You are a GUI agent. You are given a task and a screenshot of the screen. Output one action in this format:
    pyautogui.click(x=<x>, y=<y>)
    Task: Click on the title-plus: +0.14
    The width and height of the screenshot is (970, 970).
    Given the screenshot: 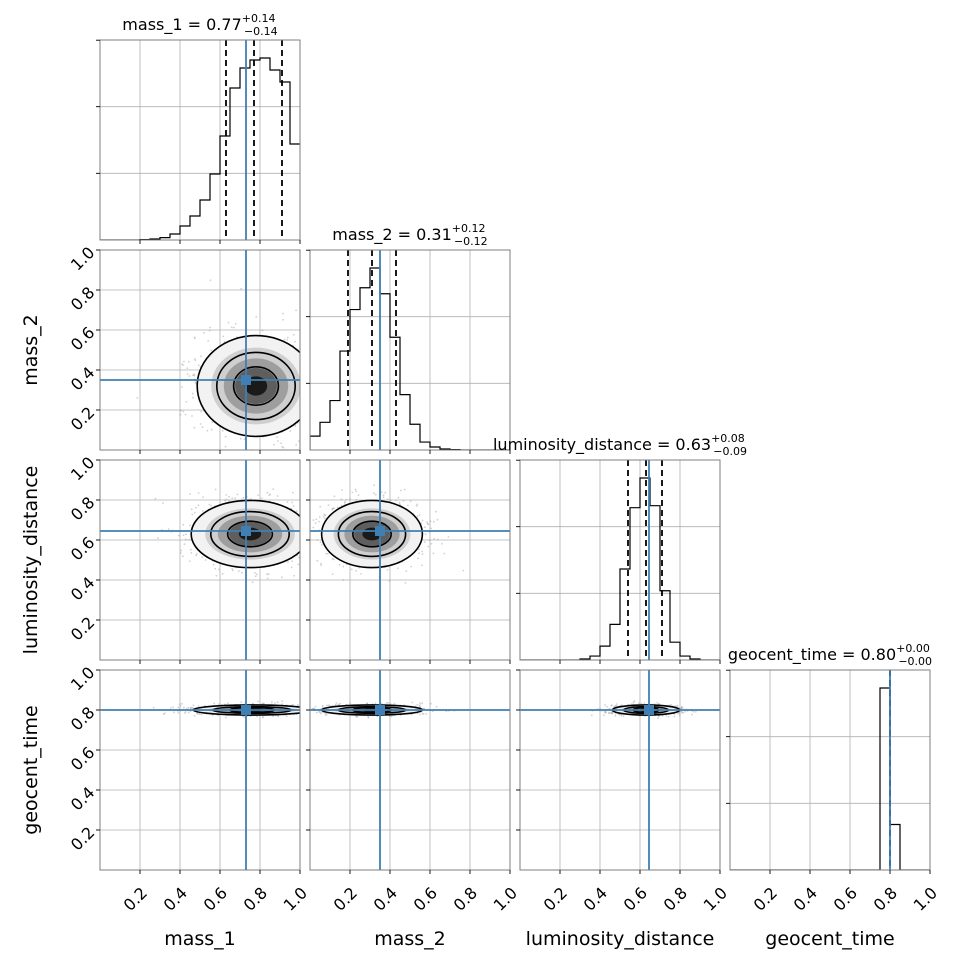 What is the action you would take?
    pyautogui.click(x=259, y=18)
    